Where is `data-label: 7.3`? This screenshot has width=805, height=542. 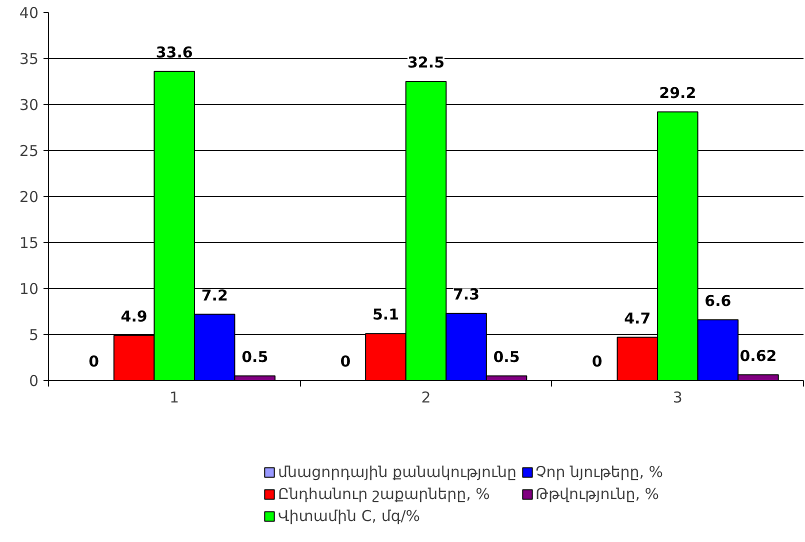 data-label: 7.3 is located at coordinates (466, 294).